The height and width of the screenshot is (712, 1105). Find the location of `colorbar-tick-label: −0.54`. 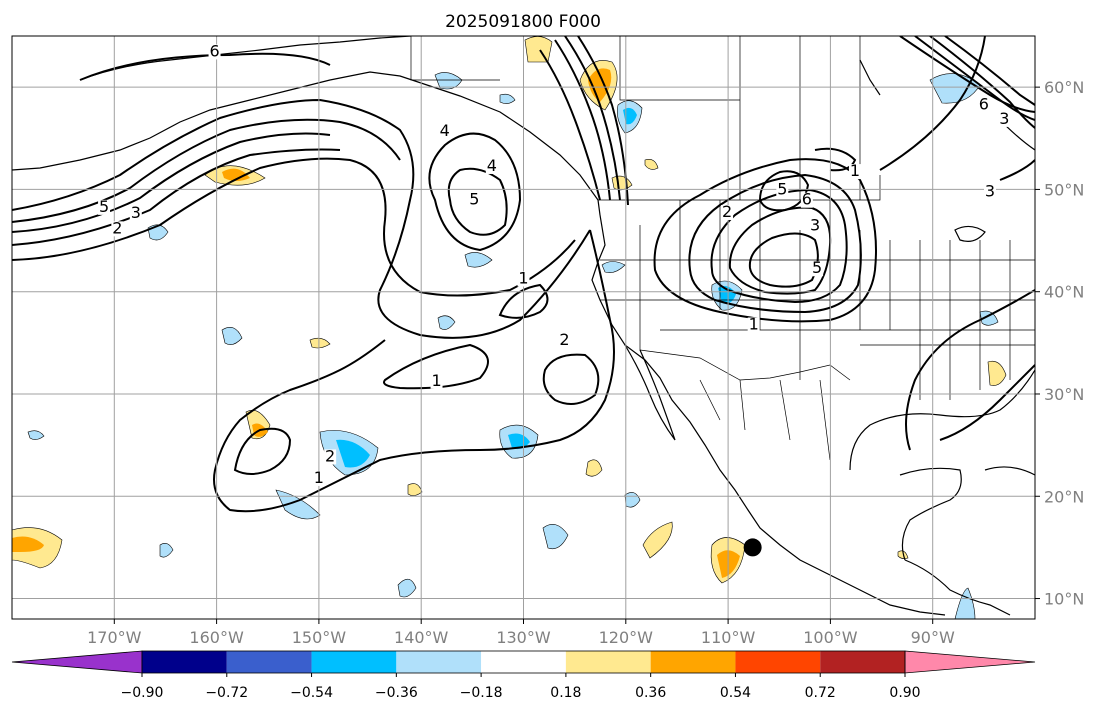

colorbar-tick-label: −0.54 is located at coordinates (311, 693).